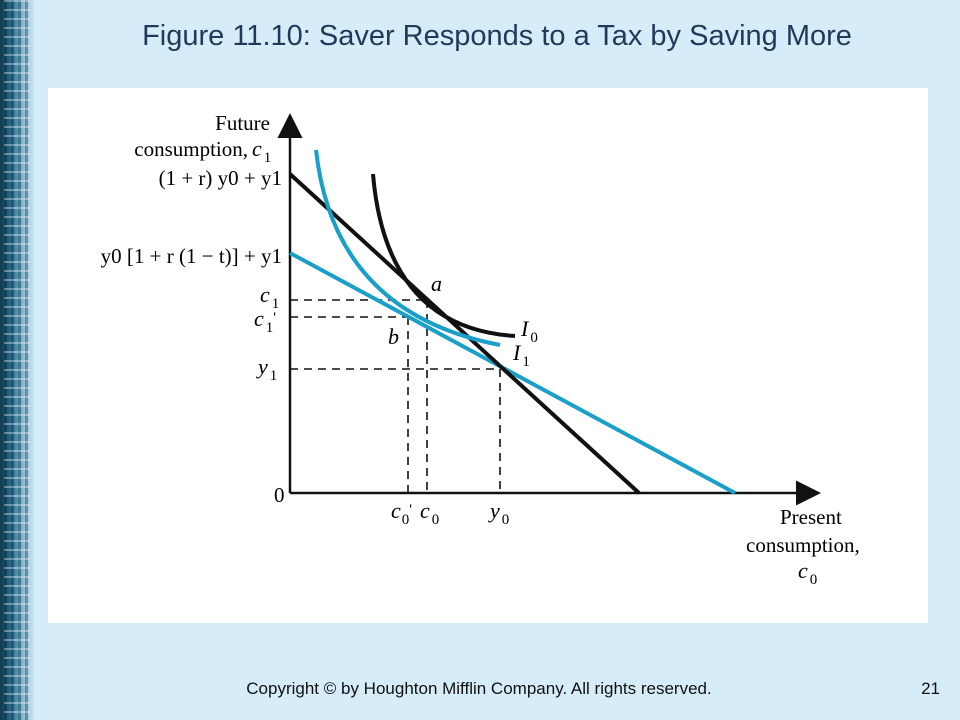 The width and height of the screenshot is (960, 720). I want to click on decorative-side-strip, so click(17, 360).